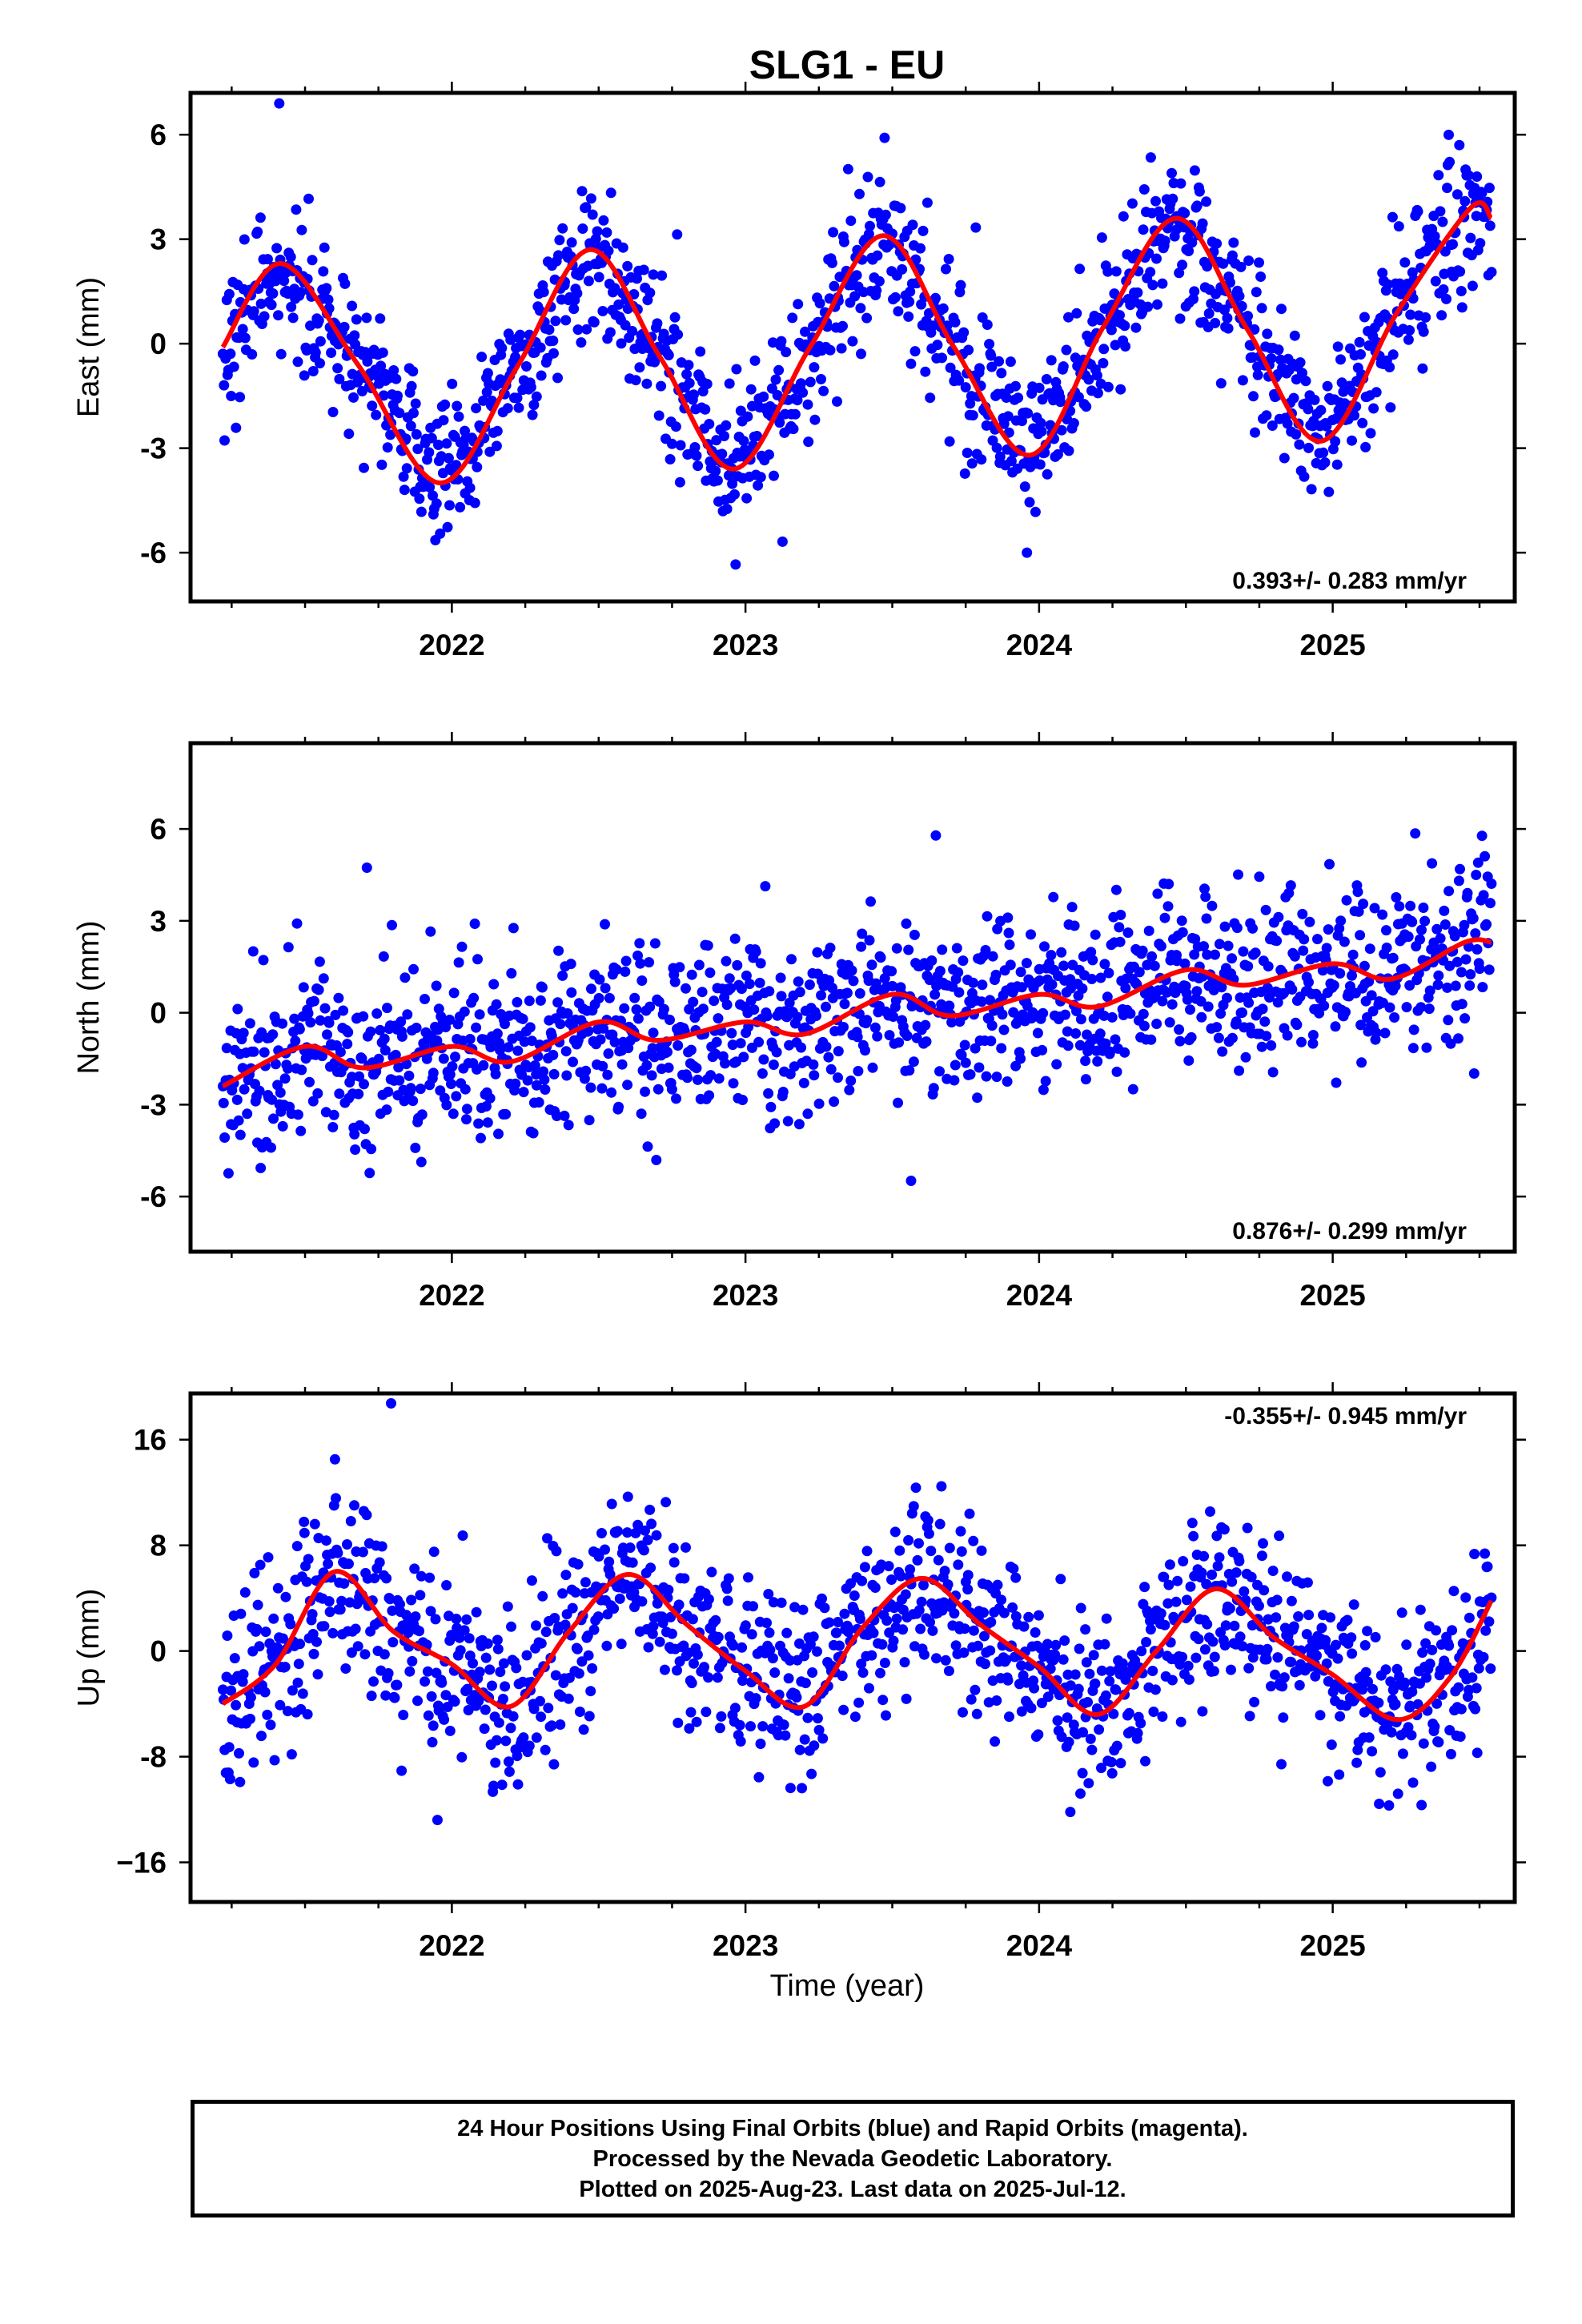 The width and height of the screenshot is (1582, 2324). Describe the element at coordinates (89, 997) in the screenshot. I see `north-y-axis-label: North (mm)` at that location.